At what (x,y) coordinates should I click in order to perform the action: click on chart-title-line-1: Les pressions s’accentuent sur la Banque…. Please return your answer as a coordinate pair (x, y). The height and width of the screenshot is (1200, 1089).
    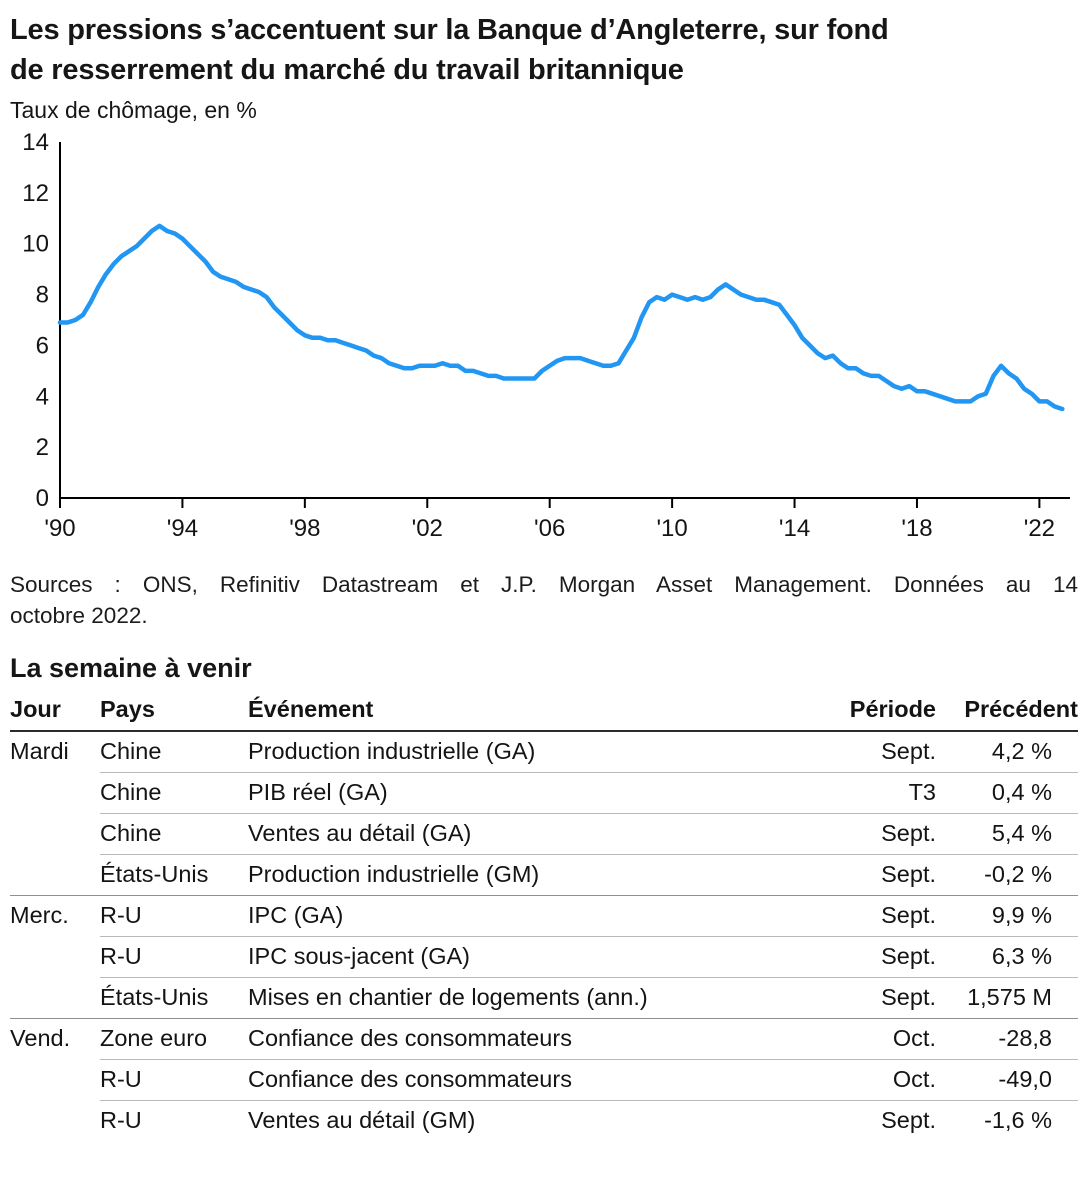
    Looking at the image, I should click on (449, 30).